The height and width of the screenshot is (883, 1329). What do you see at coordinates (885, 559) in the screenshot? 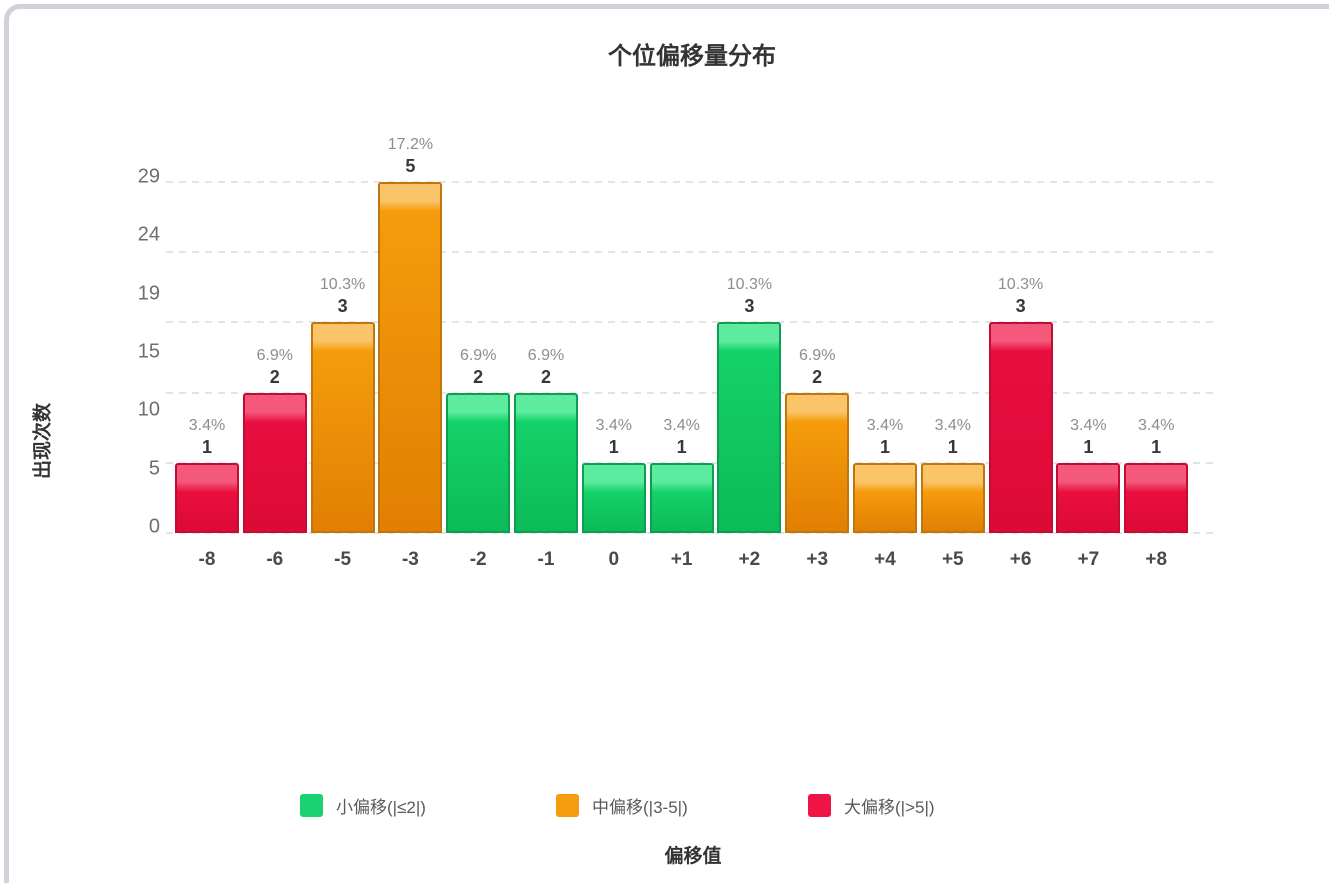
I see `x-tick-label: +4` at bounding box center [885, 559].